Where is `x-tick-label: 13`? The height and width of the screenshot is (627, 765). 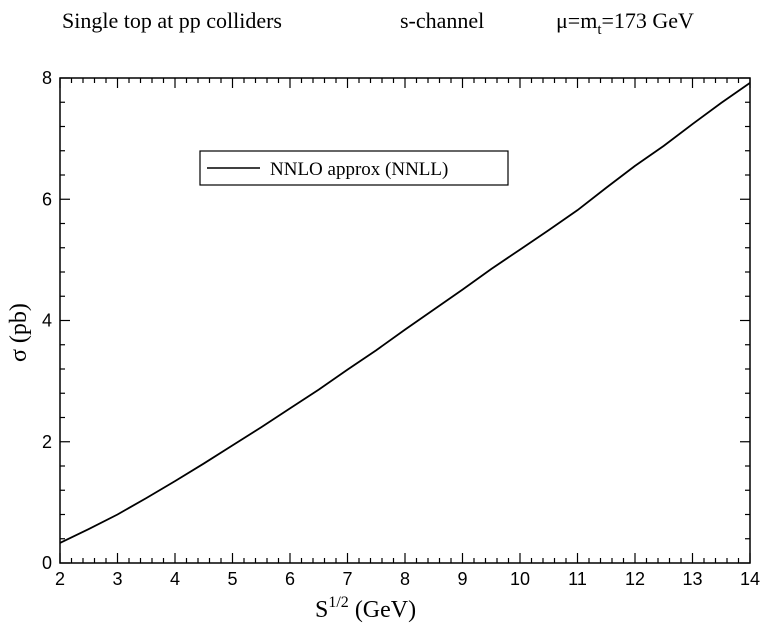 x-tick-label: 13 is located at coordinates (692, 579).